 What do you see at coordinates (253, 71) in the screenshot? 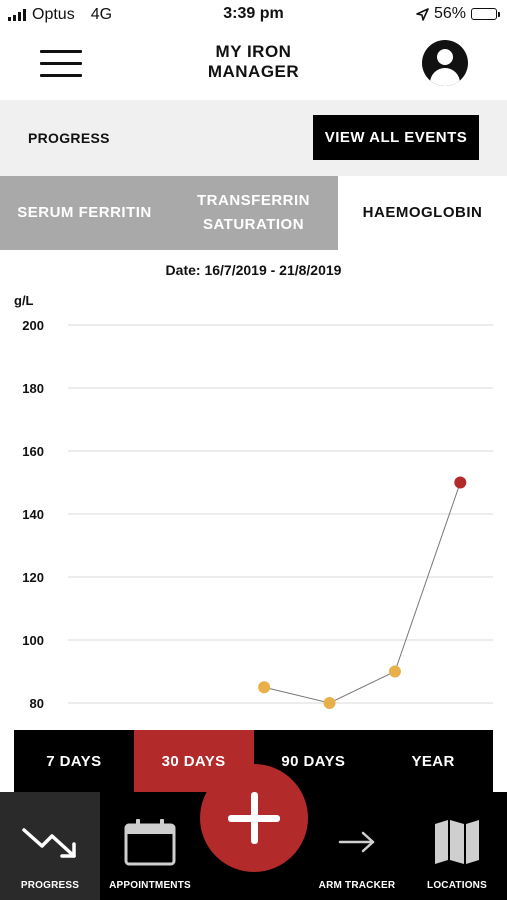
I see `app-title-line2: MANAGER` at bounding box center [253, 71].